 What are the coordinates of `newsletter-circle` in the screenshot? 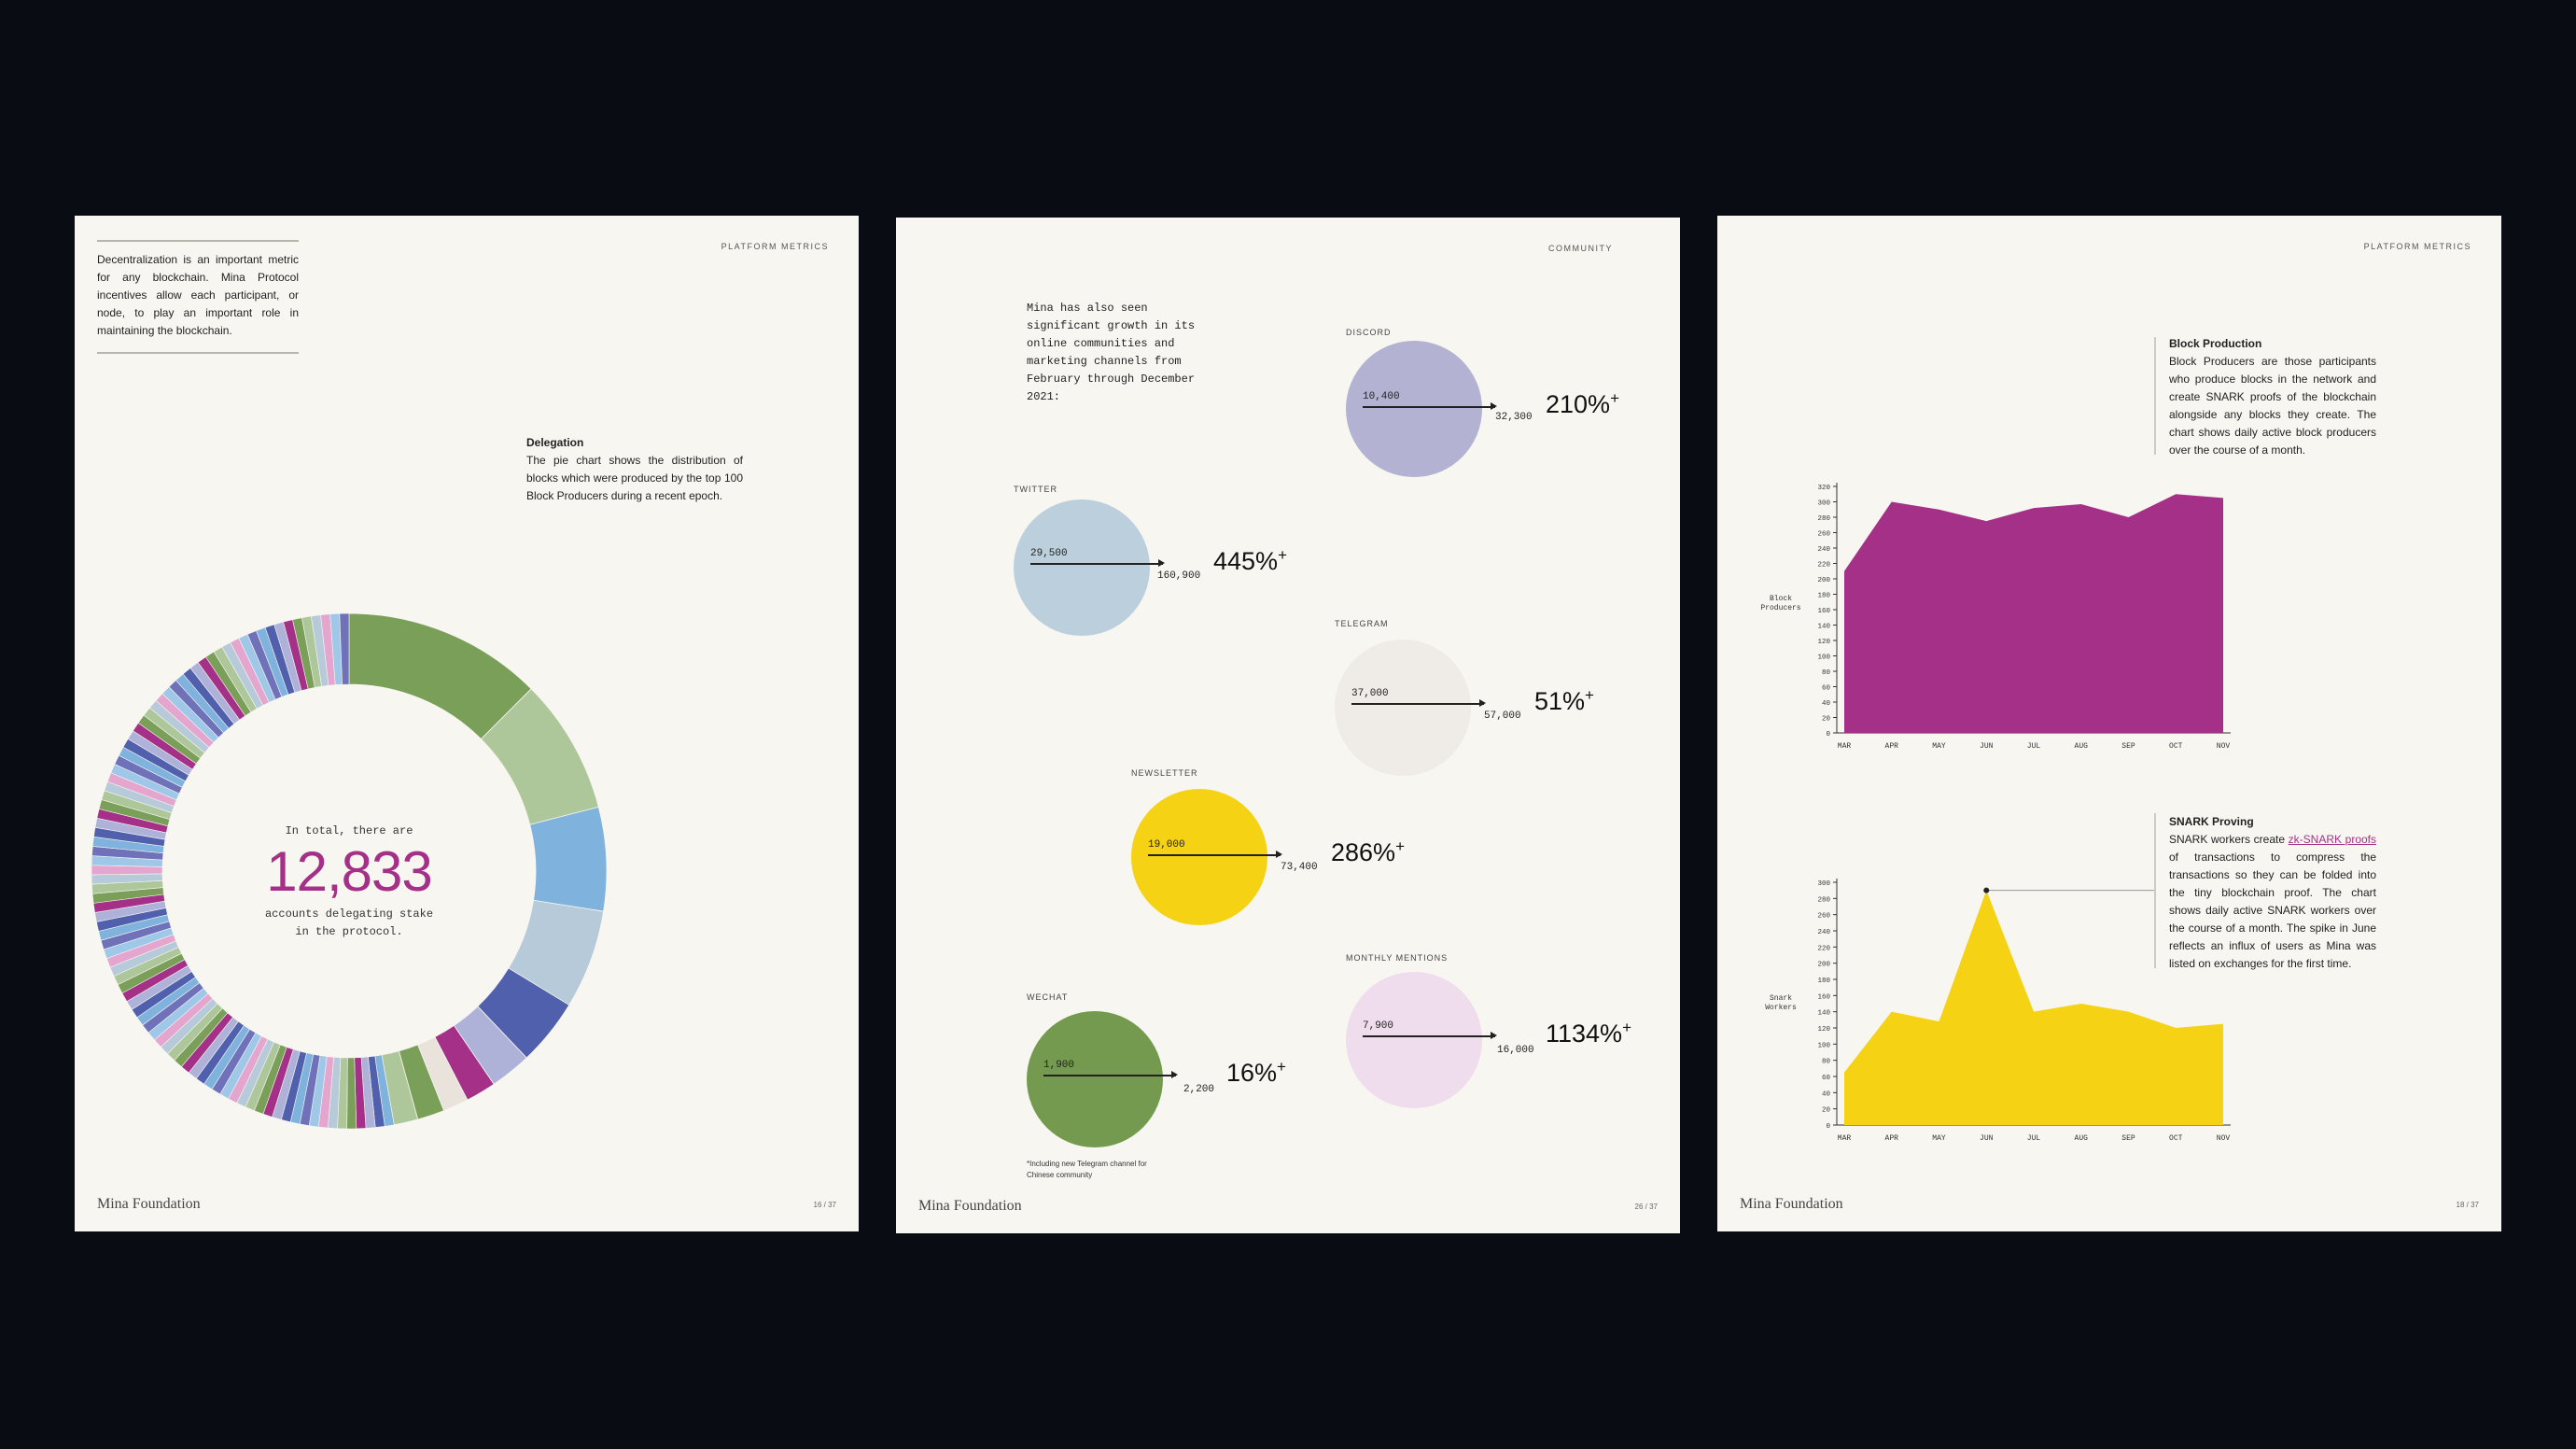 It's located at (1199, 857).